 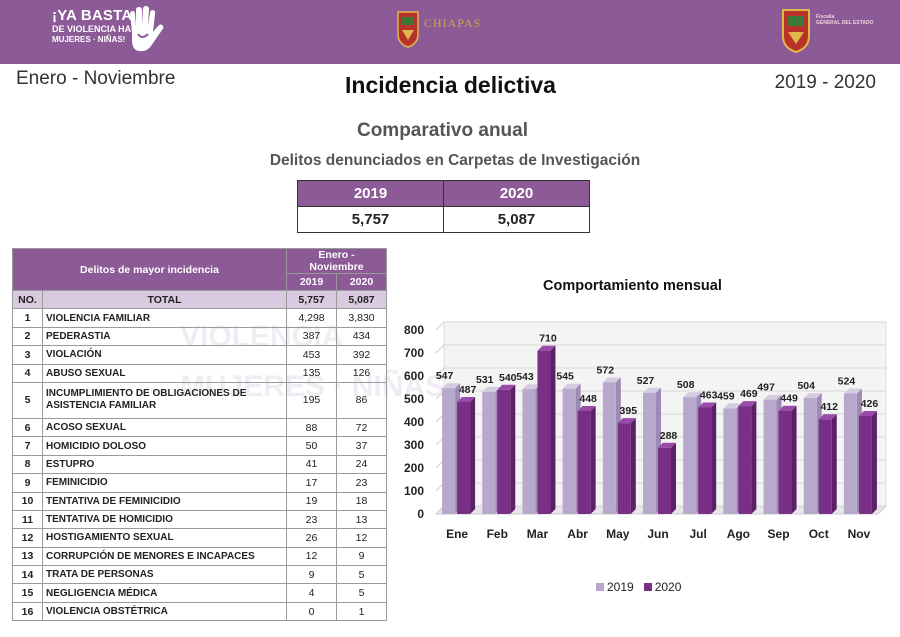 What do you see at coordinates (361, 318) in the screenshot?
I see `row-value-2020: 3,830` at bounding box center [361, 318].